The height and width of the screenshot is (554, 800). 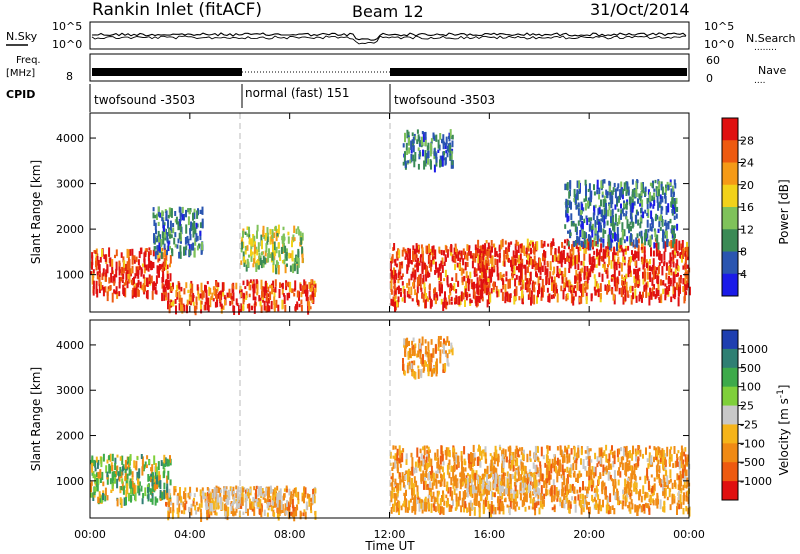 What do you see at coordinates (70, 138) in the screenshot?
I see `y-tick-label: 4000` at bounding box center [70, 138].